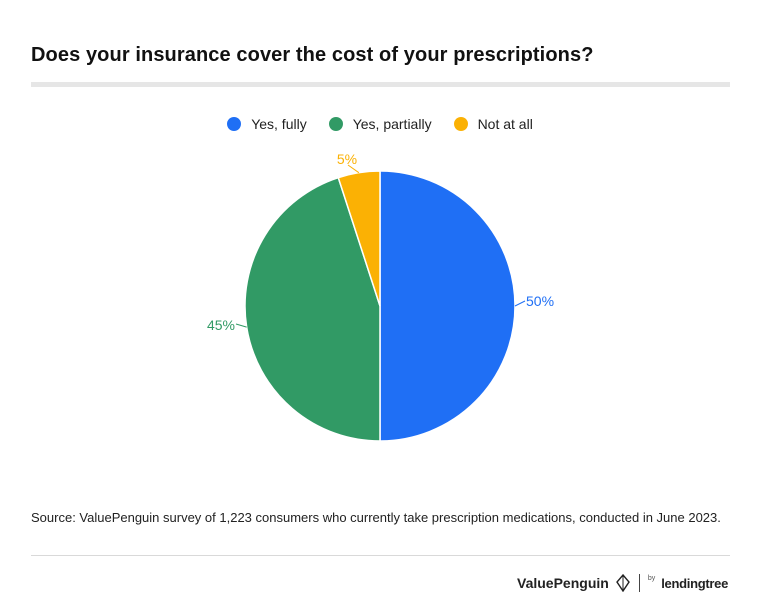  What do you see at coordinates (651, 578) in the screenshot?
I see `brand-by-text: by` at bounding box center [651, 578].